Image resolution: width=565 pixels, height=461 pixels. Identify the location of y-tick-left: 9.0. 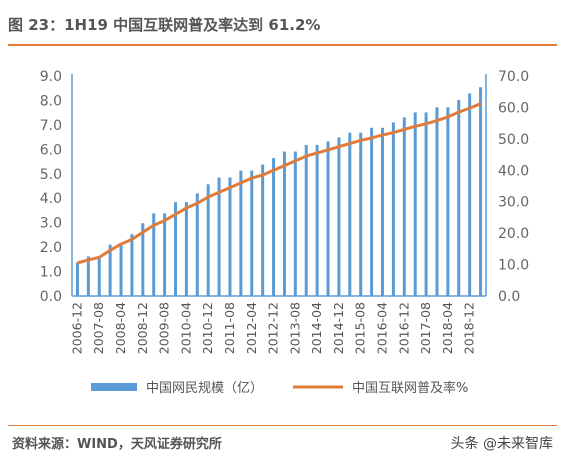
(51, 77).